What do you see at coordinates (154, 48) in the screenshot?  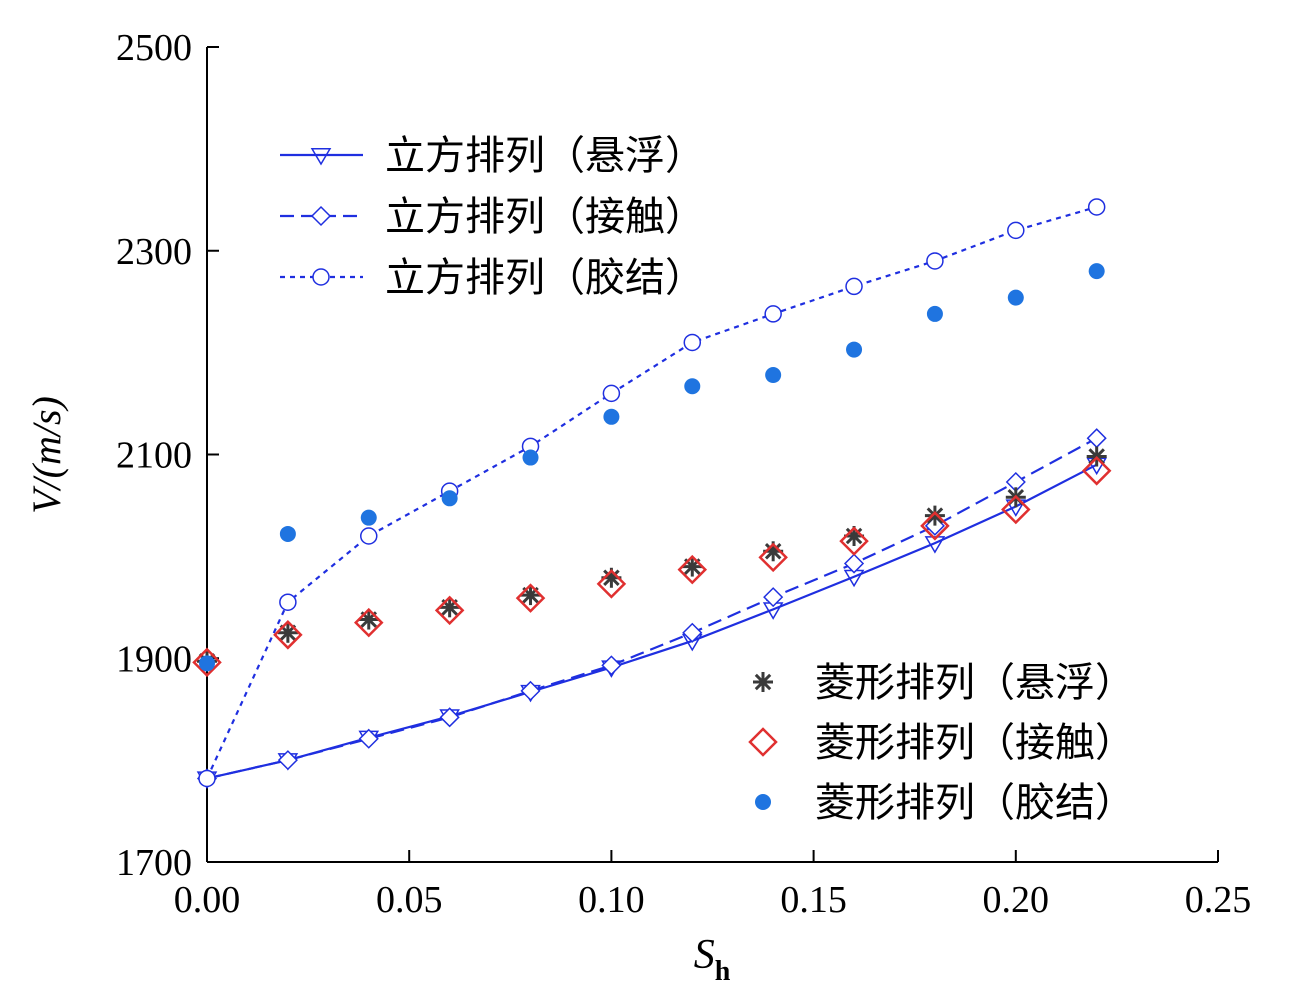 I see `y-tick-label: 2500` at bounding box center [154, 48].